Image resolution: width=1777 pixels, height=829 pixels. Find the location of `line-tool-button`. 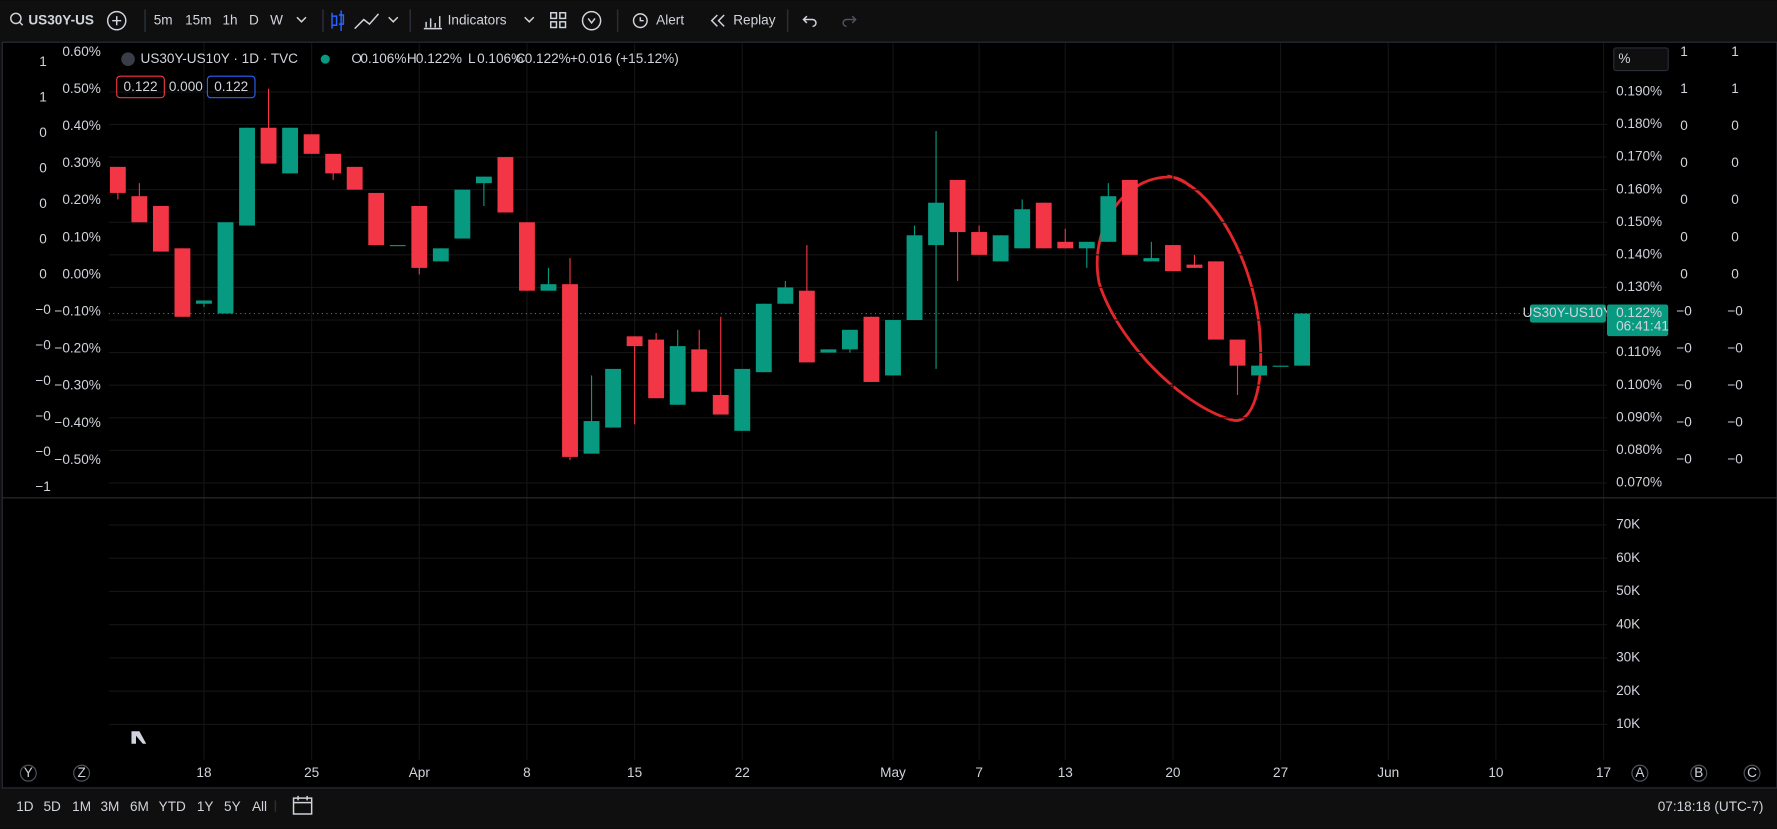

line-tool-button is located at coordinates (367, 21).